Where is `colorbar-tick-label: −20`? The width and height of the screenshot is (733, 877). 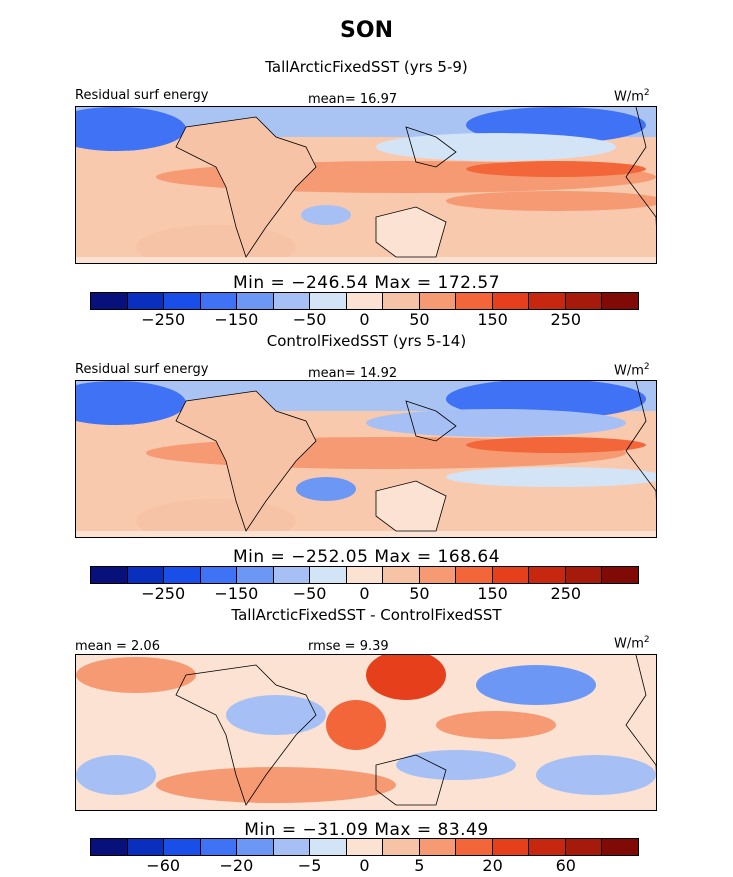
colorbar-tick-label: −20 is located at coordinates (236, 865).